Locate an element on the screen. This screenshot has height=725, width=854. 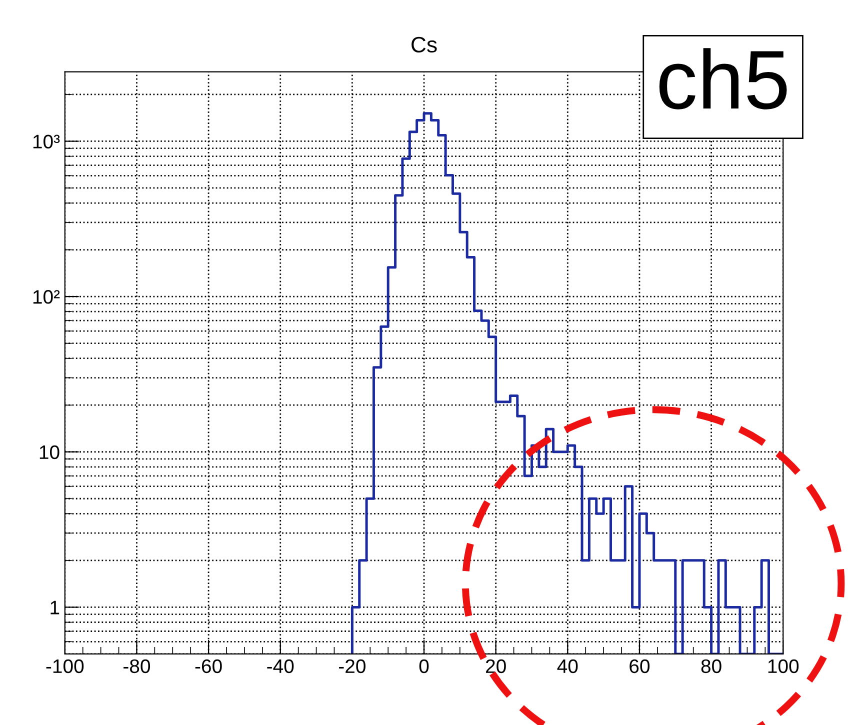
x-tick-label: -20 is located at coordinates (352, 666).